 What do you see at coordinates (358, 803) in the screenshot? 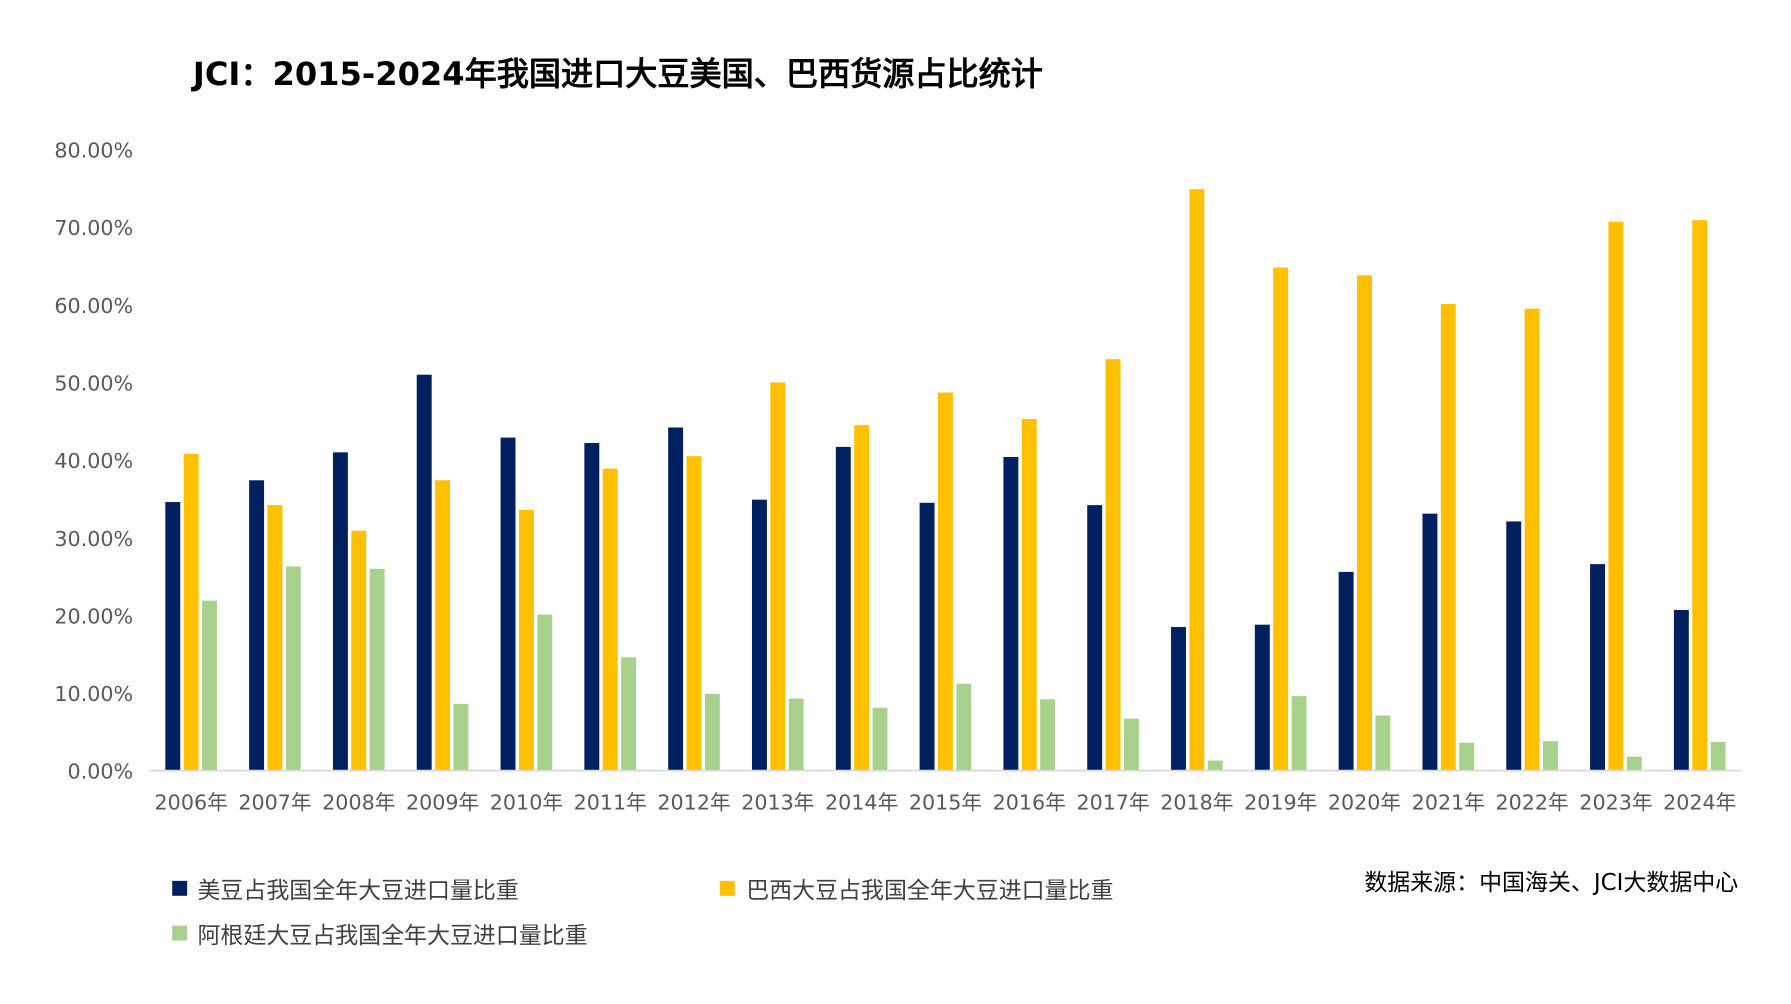
I see `x-tick-label: 2008年` at bounding box center [358, 803].